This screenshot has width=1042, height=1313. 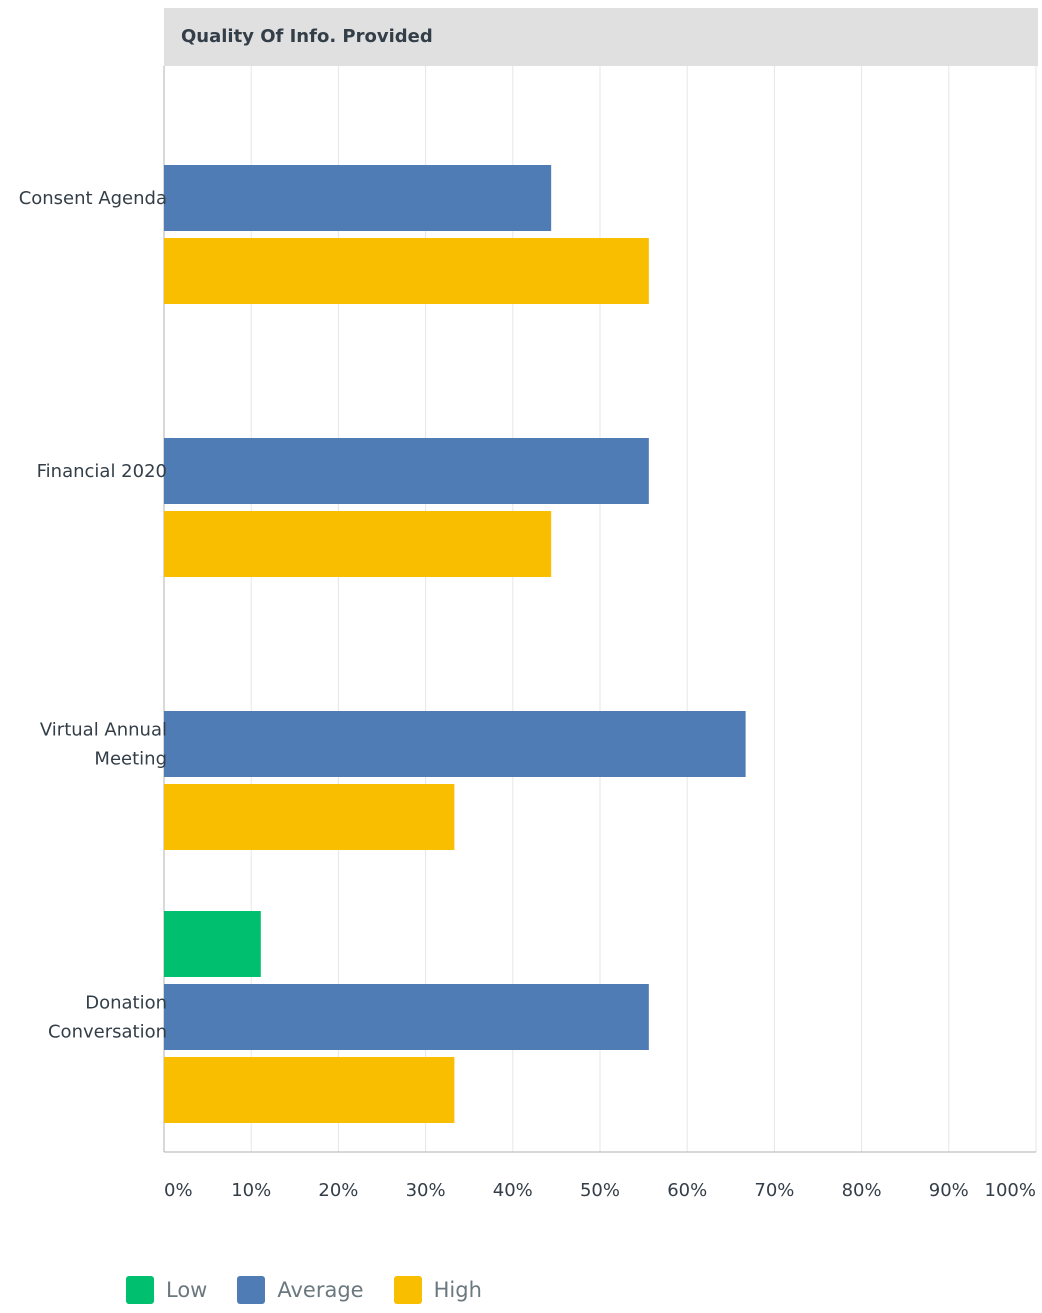 I want to click on x-tick-label: 10%, so click(x=251, y=1190).